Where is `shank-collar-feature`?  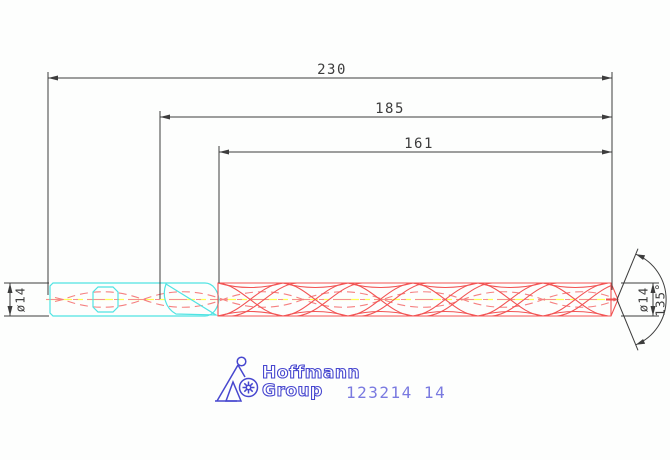 shank-collar-feature is located at coordinates (105, 299).